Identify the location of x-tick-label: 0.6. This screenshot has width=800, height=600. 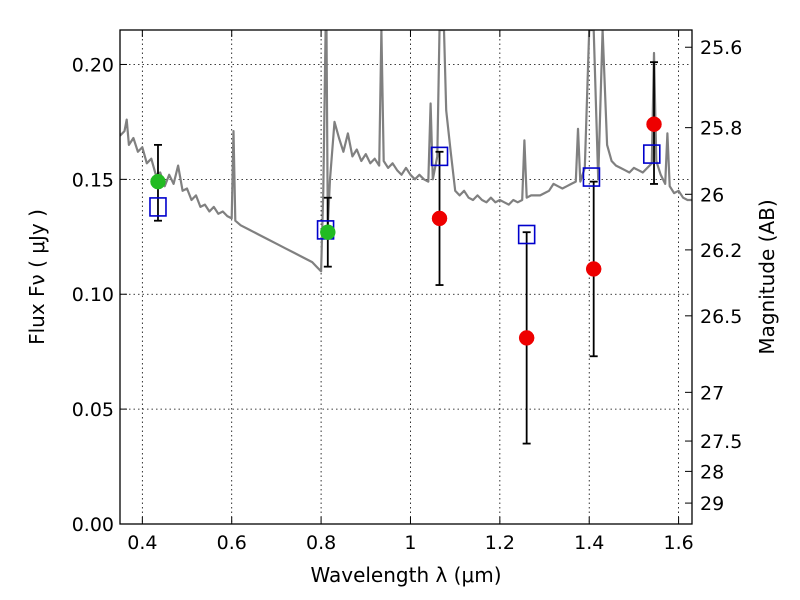
(232, 543).